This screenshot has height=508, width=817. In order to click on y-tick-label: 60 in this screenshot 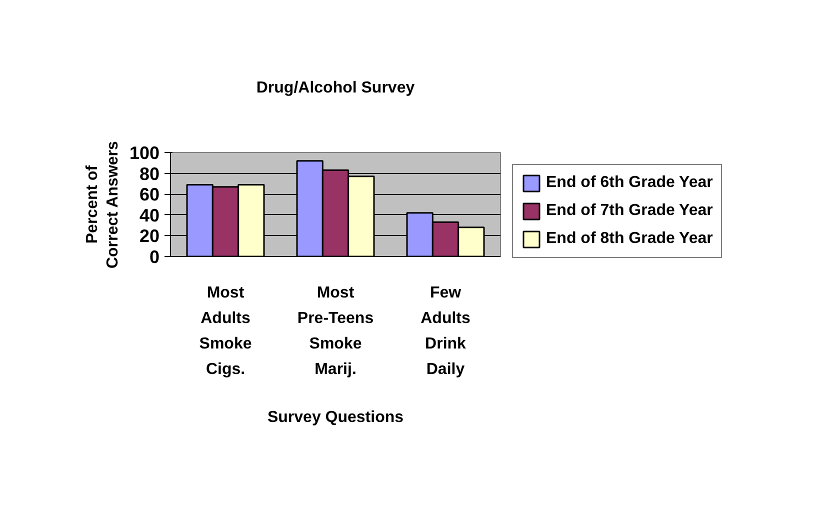, I will do `click(149, 194)`.